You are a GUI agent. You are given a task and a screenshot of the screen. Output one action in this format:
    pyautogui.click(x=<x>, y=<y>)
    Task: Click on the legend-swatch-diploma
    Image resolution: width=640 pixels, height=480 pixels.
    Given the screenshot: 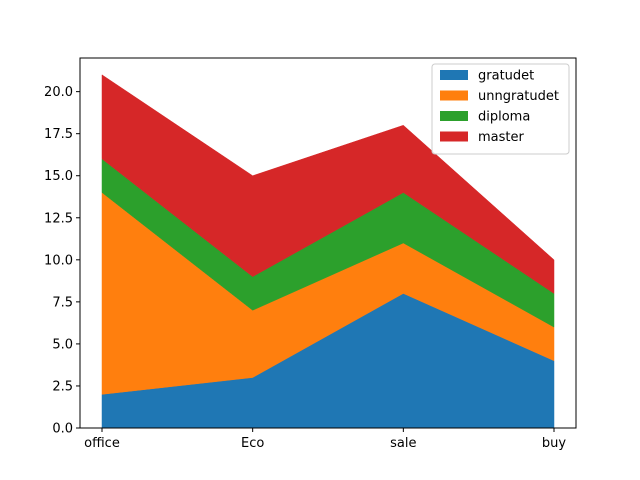 What is the action you would take?
    pyautogui.click(x=454, y=116)
    